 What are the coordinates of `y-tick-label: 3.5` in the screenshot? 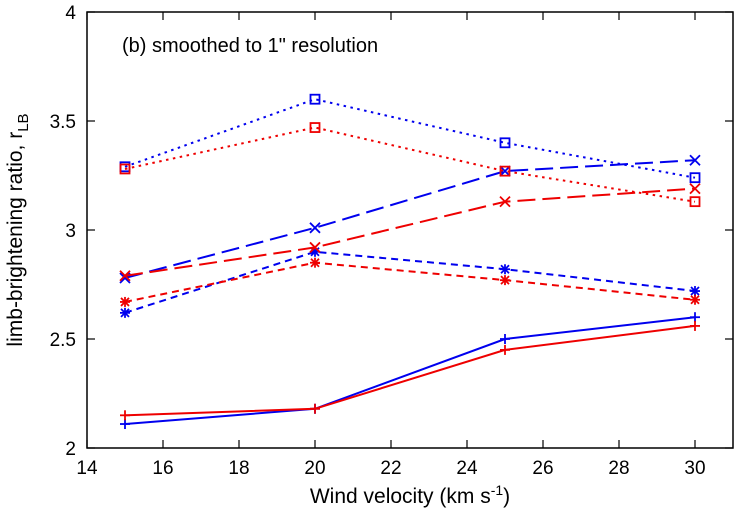 It's located at (63, 122).